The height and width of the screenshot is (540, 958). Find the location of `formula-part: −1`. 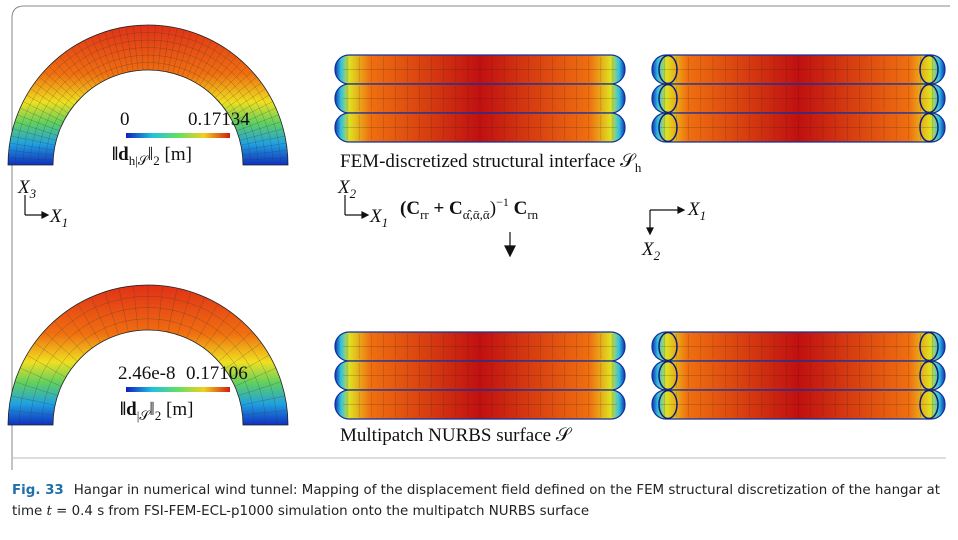

formula-part: −1 is located at coordinates (502, 202).